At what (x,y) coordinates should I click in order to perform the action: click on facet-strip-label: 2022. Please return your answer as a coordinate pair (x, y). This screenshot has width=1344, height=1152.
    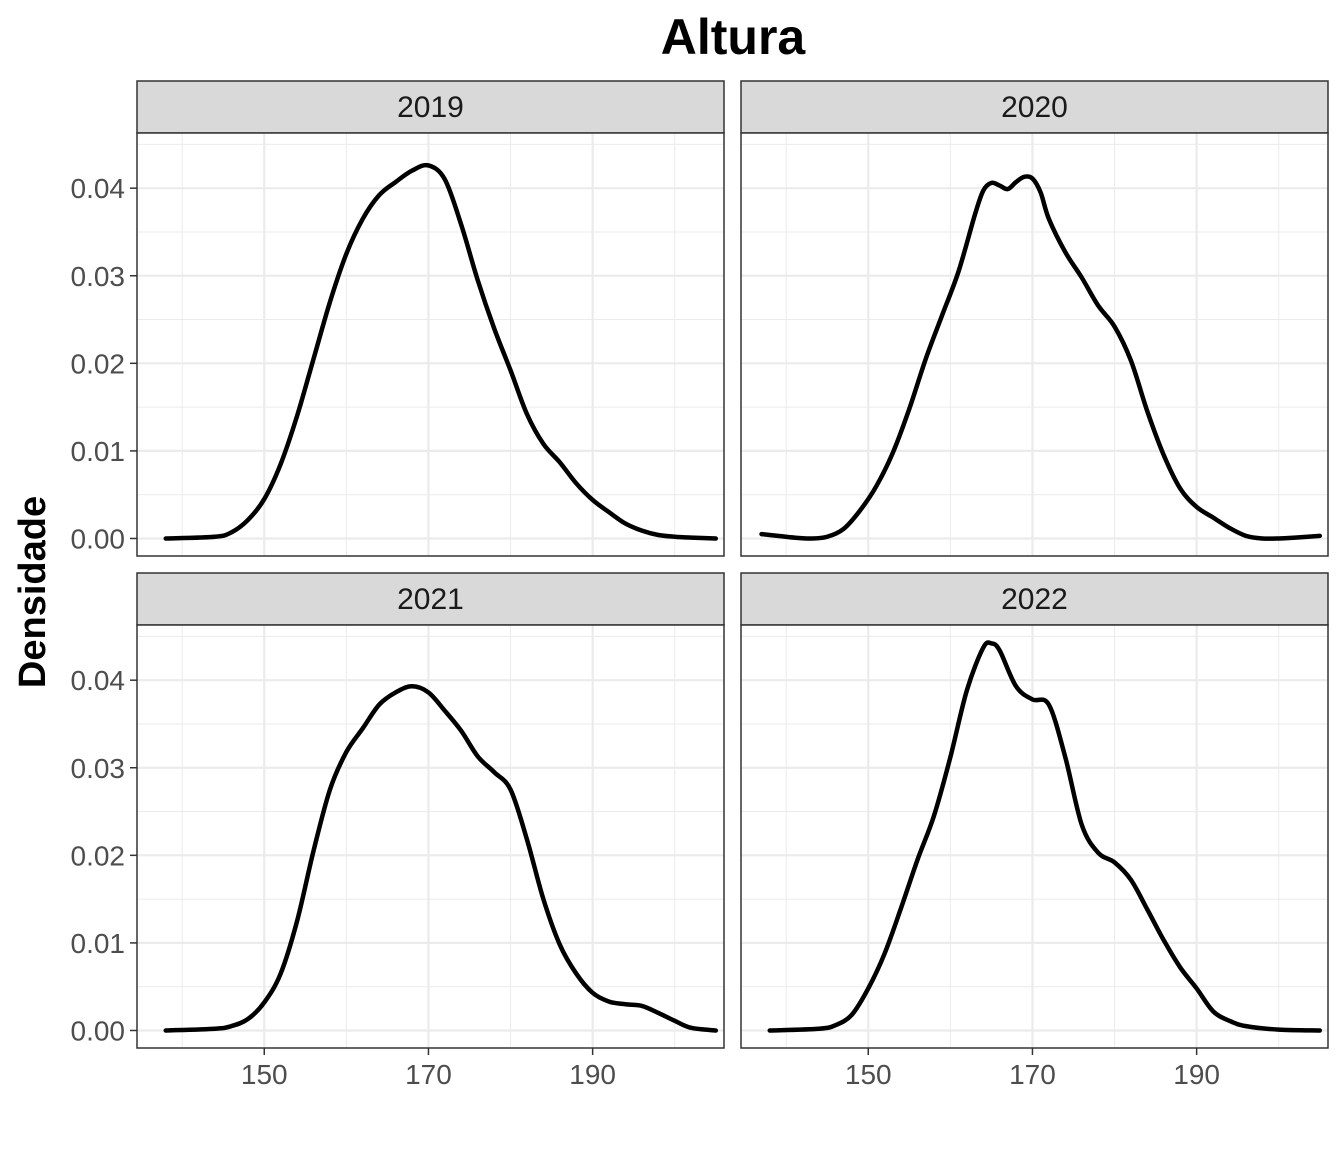
    Looking at the image, I should click on (1034, 599).